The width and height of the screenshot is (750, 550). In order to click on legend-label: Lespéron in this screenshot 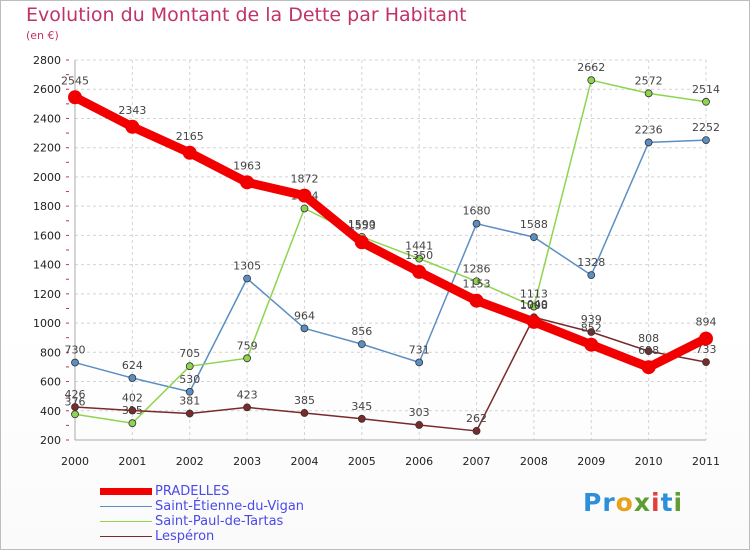, I will do `click(185, 536)`.